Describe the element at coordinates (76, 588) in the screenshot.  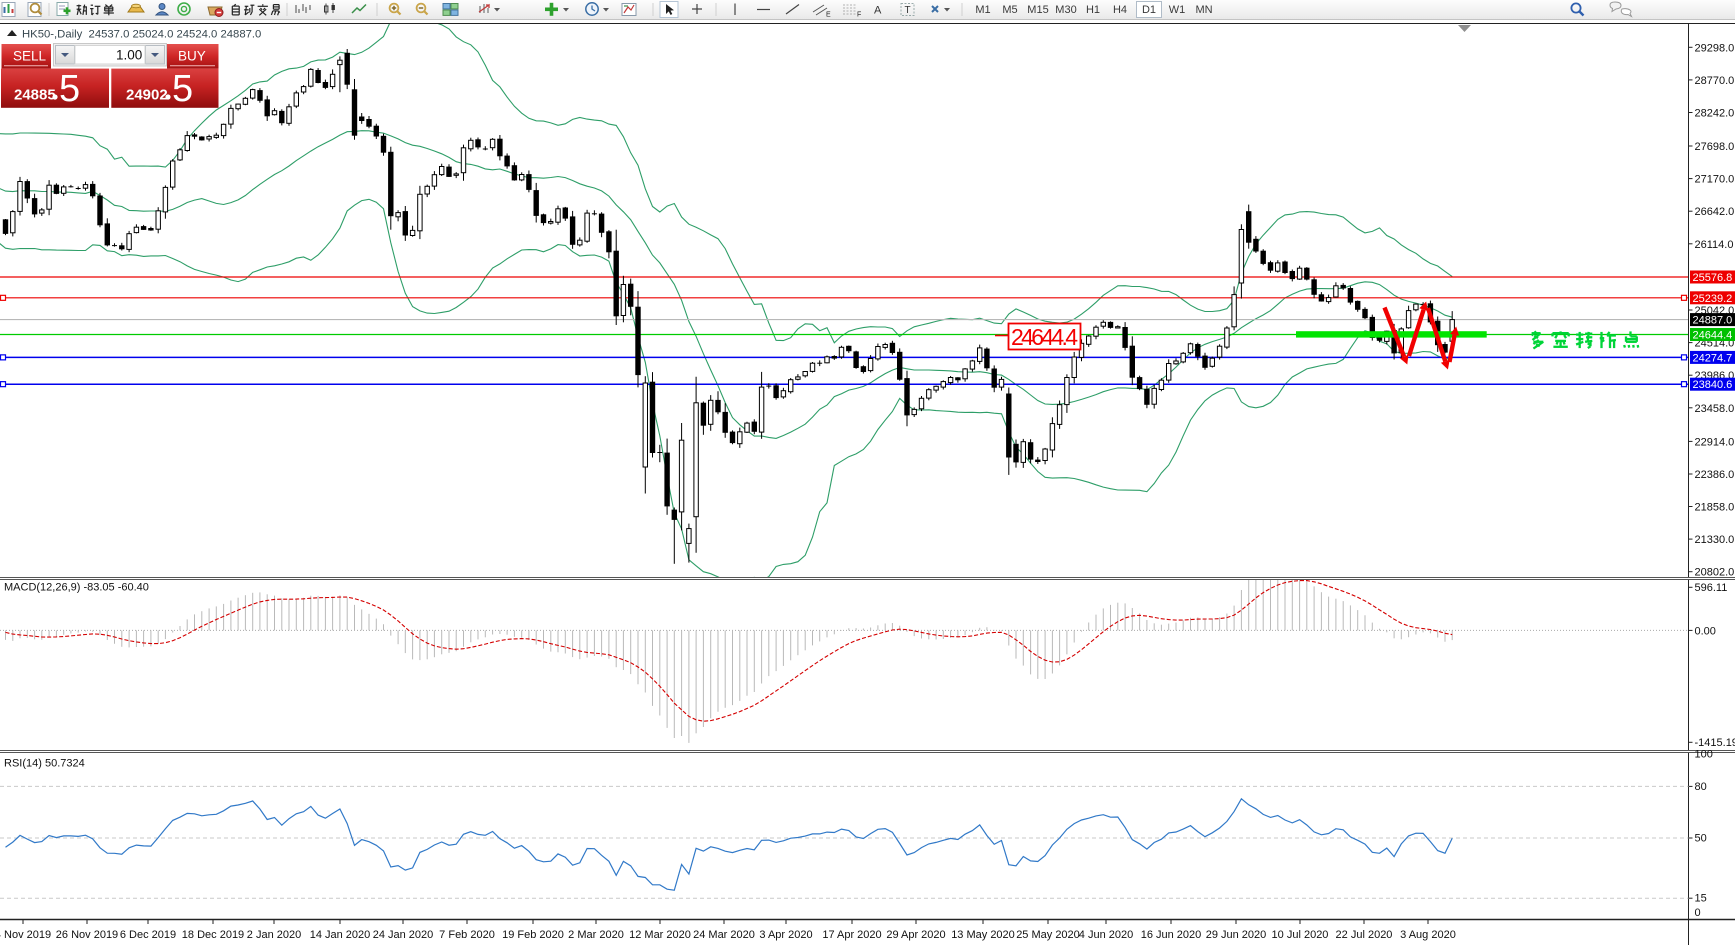
I see `svg-text: MACD(12,26,9) -83.05 -60.40` at that location.